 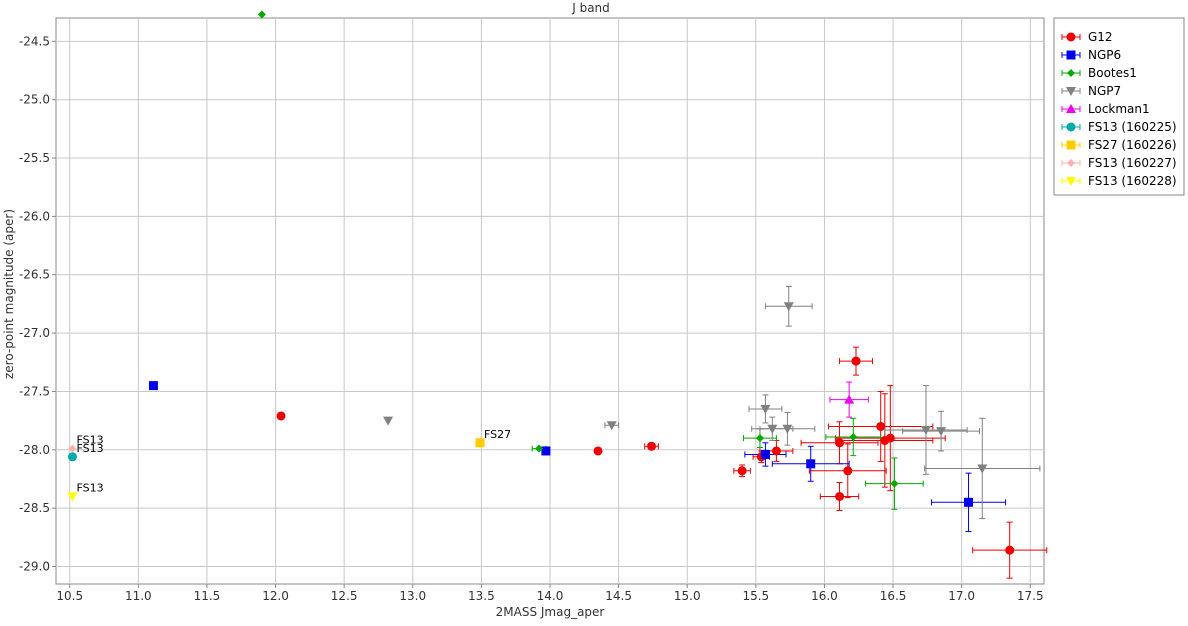 What do you see at coordinates (1030, 596) in the screenshot?
I see `x-tick-label: 17.5` at bounding box center [1030, 596].